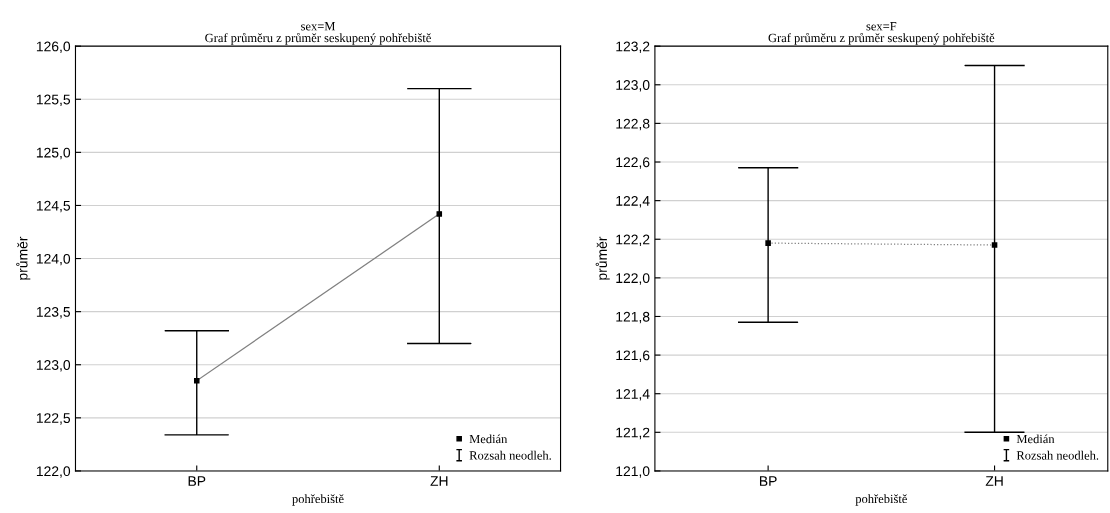 The height and width of the screenshot is (513, 1110). Describe the element at coordinates (633, 201) in the screenshot. I see `y-tick-label: 122,4` at that location.